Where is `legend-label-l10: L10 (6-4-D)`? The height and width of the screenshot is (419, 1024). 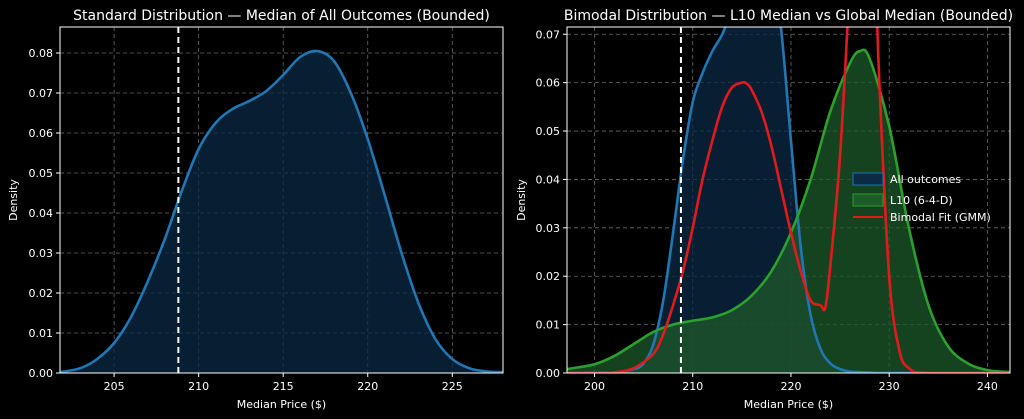
legend-label-l10: L10 (6-4-D) is located at coordinates (921, 200).